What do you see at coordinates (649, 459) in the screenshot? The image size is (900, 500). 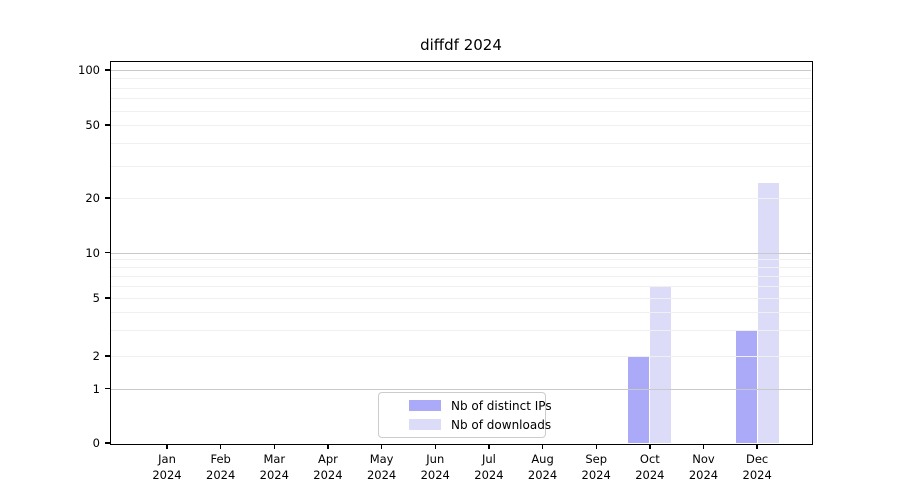 I see `x-tick-month: Oct` at bounding box center [649, 459].